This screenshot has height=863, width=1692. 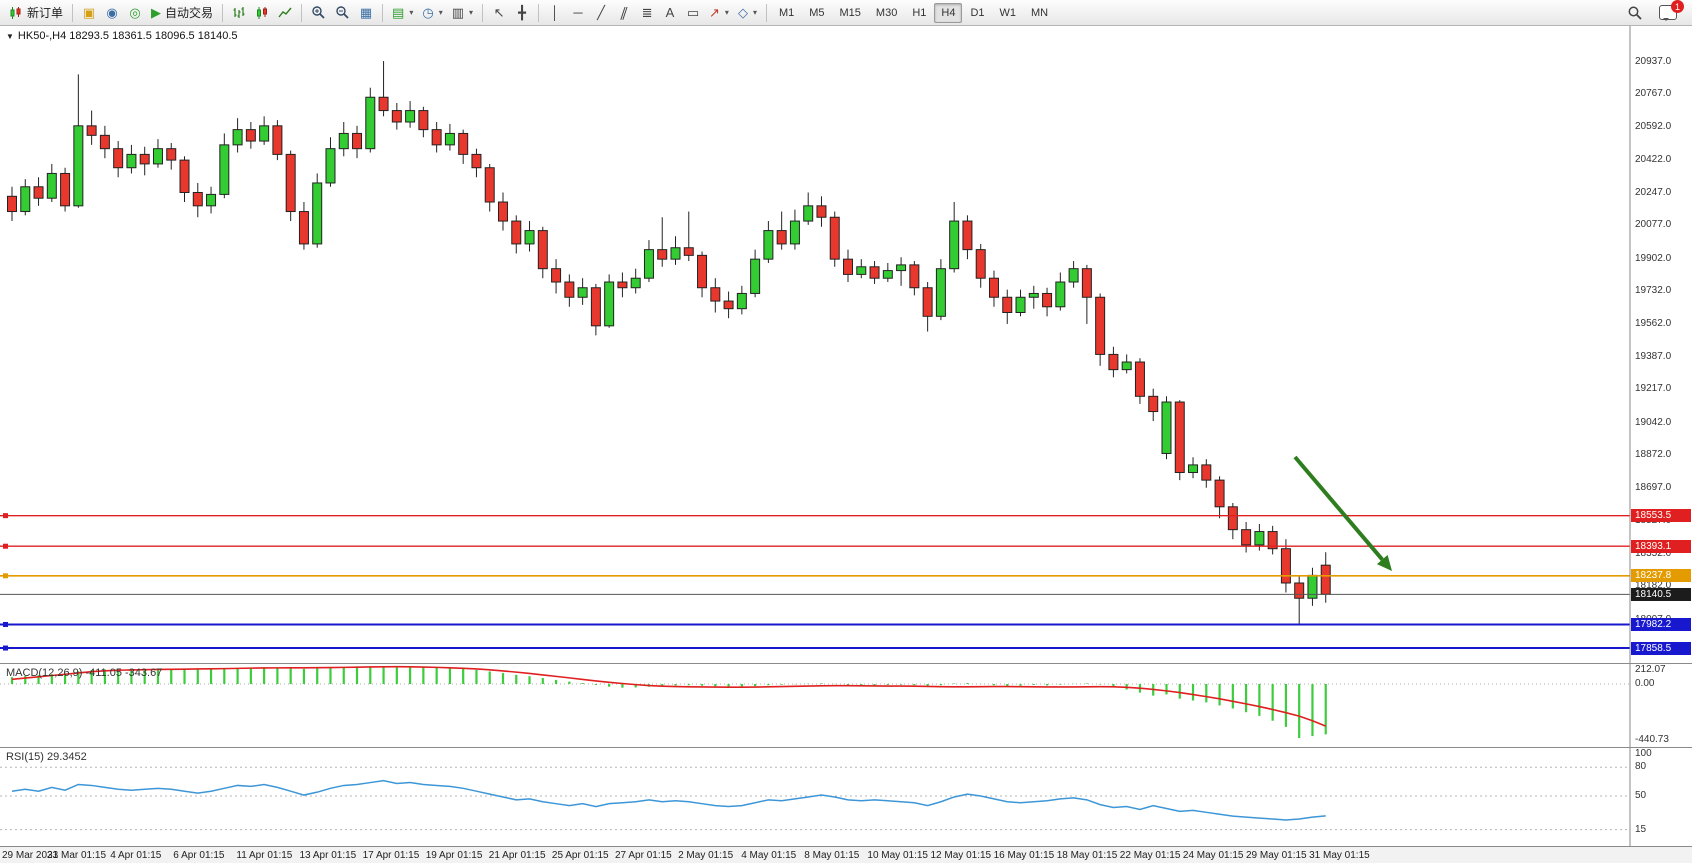 What do you see at coordinates (832, 855) in the screenshot?
I see `time-axis-label: 8 May 01:15` at bounding box center [832, 855].